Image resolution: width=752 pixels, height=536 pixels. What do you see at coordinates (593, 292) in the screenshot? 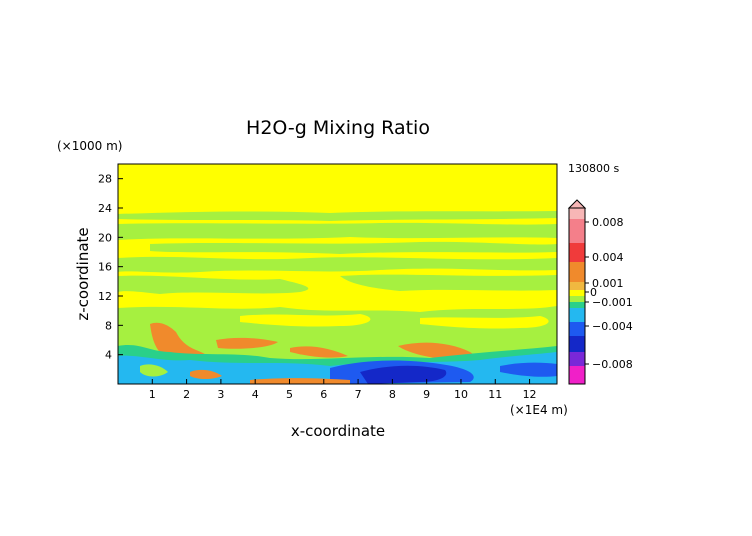
I see `colorbar-label: 0` at bounding box center [593, 292].